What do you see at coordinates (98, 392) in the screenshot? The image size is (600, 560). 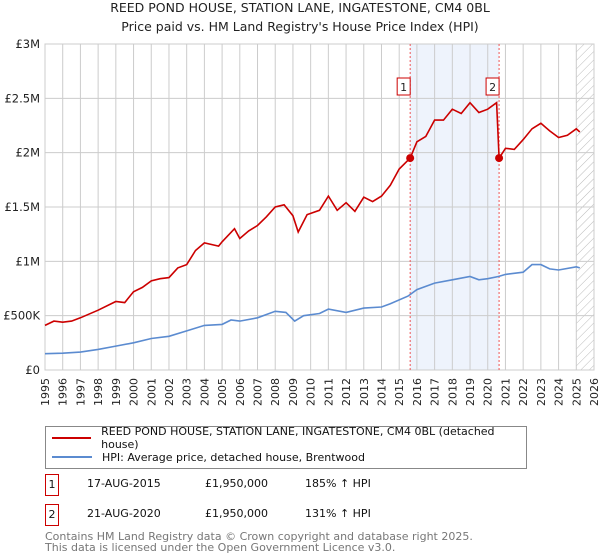 I see `x-tick-label: 1998` at bounding box center [98, 392].